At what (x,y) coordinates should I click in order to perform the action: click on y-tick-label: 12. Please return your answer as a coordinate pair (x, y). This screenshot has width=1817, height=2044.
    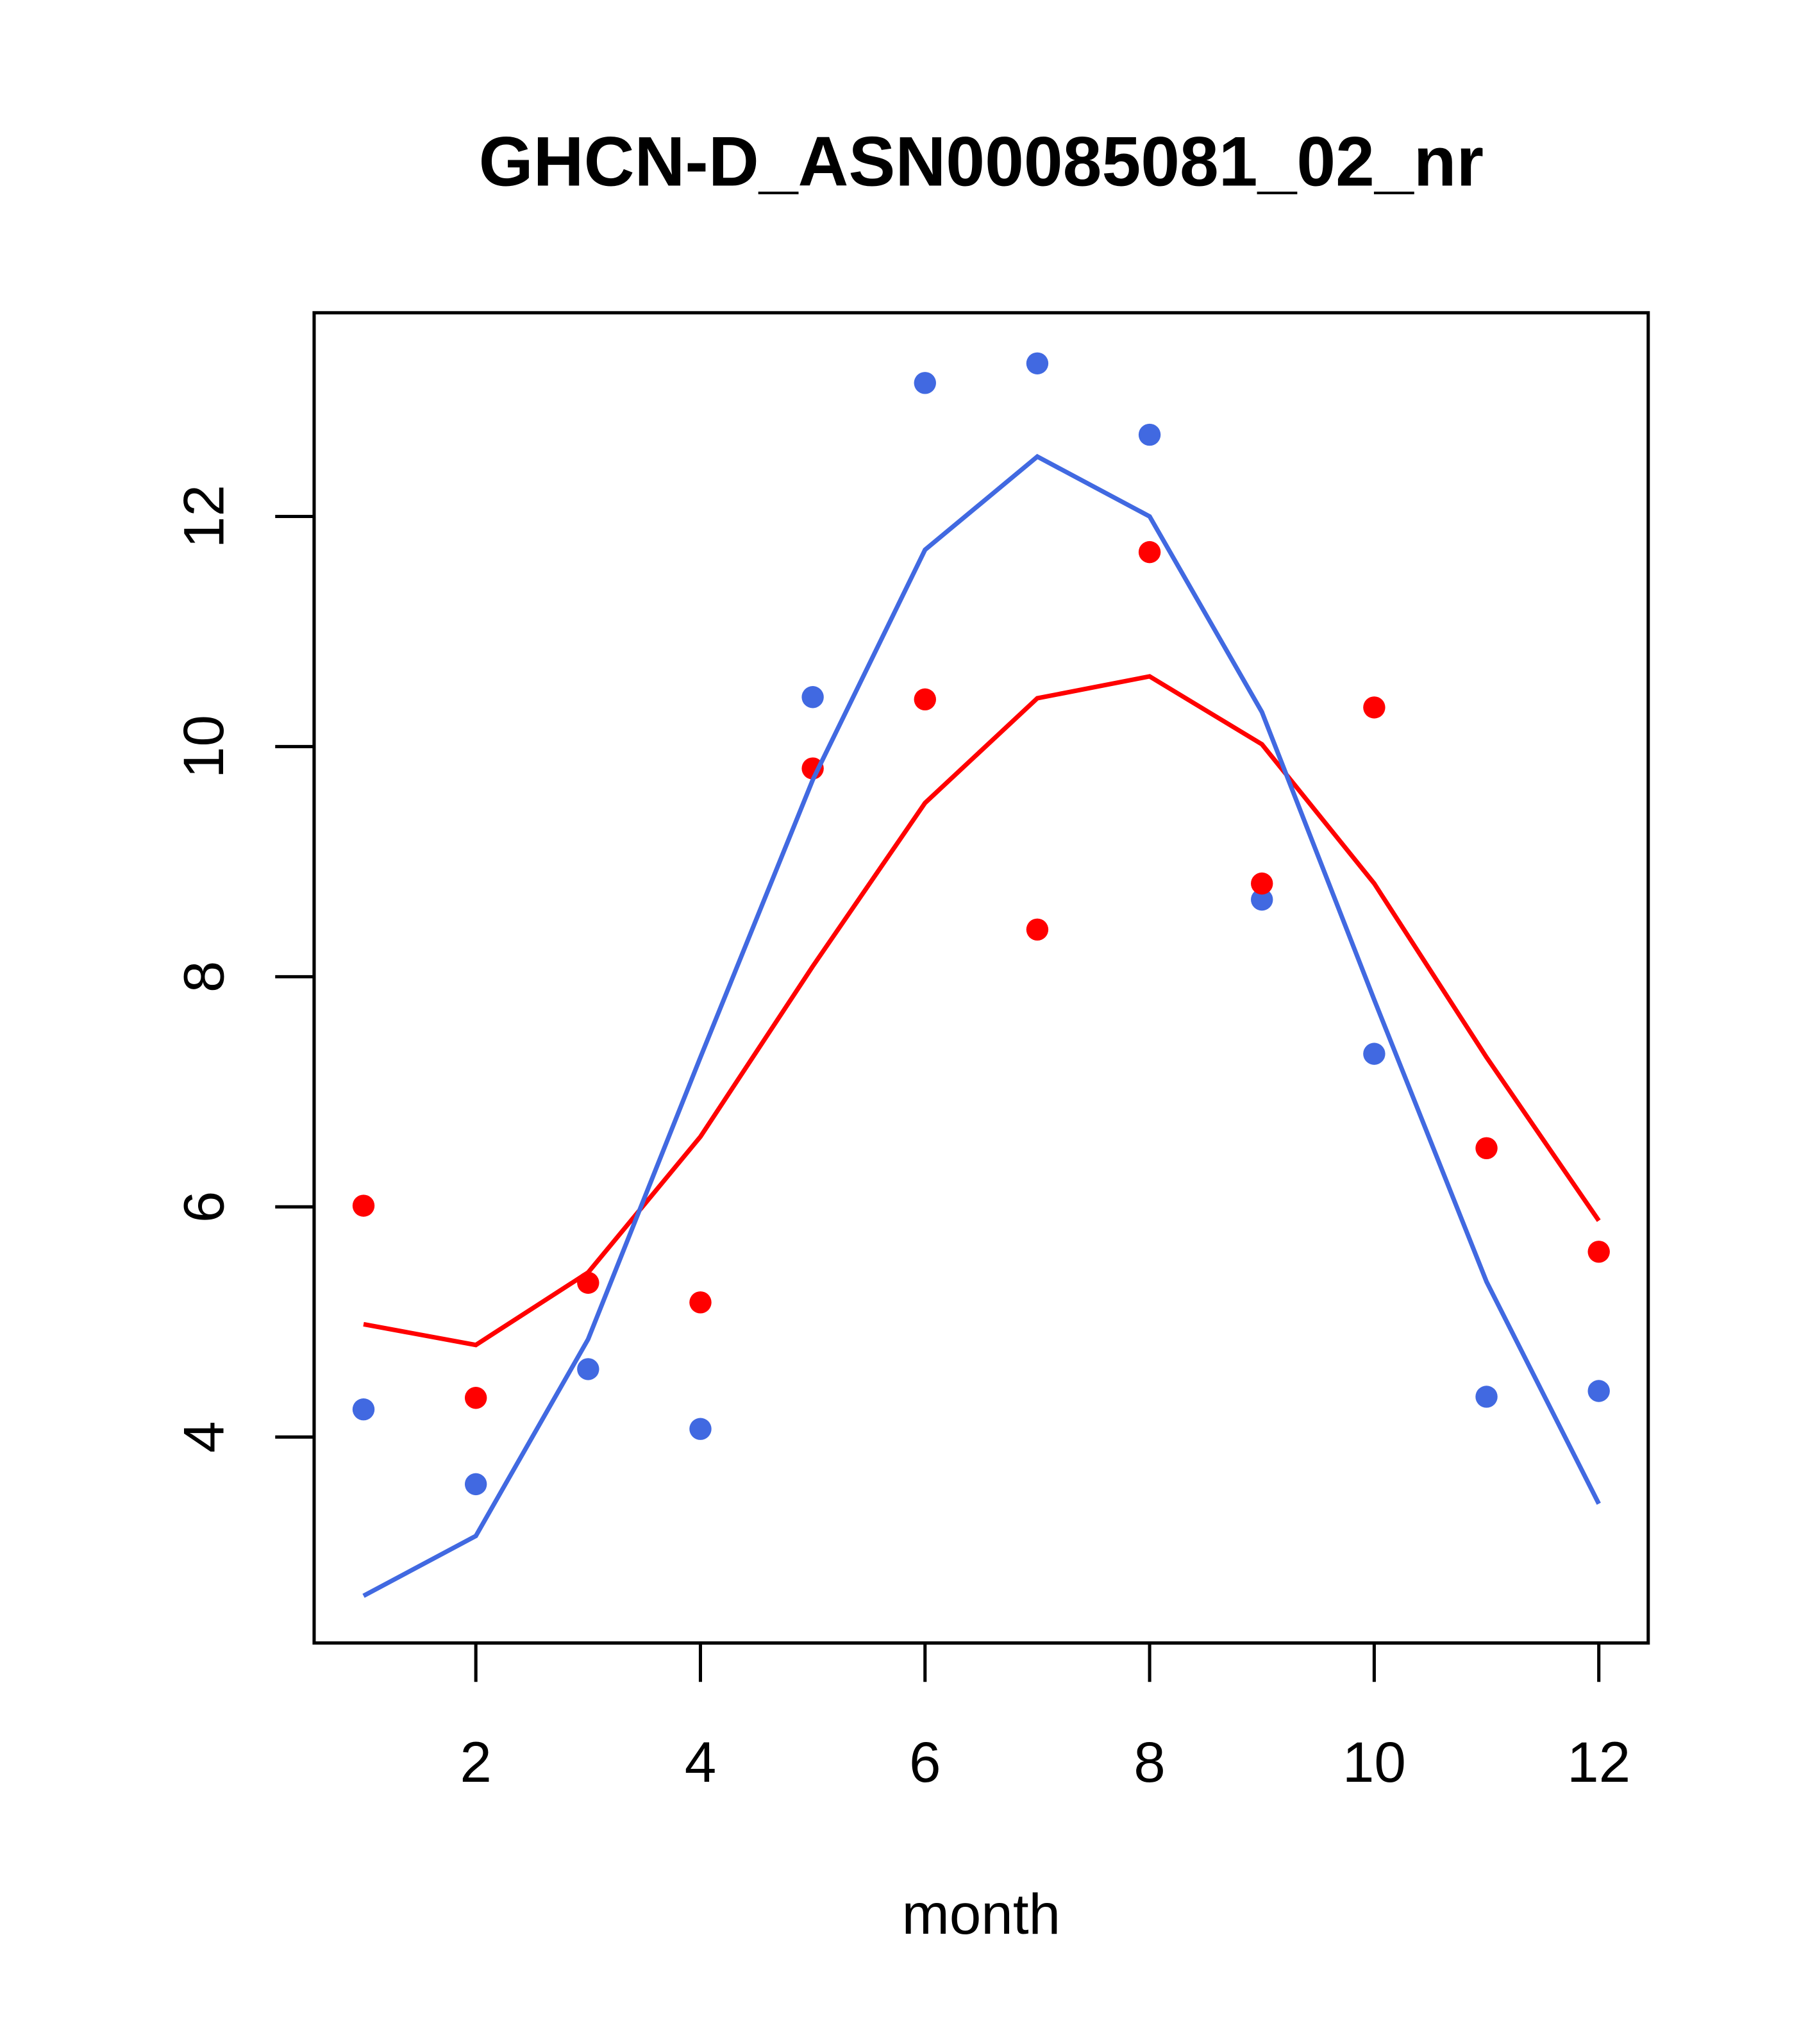
    Looking at the image, I should click on (203, 516).